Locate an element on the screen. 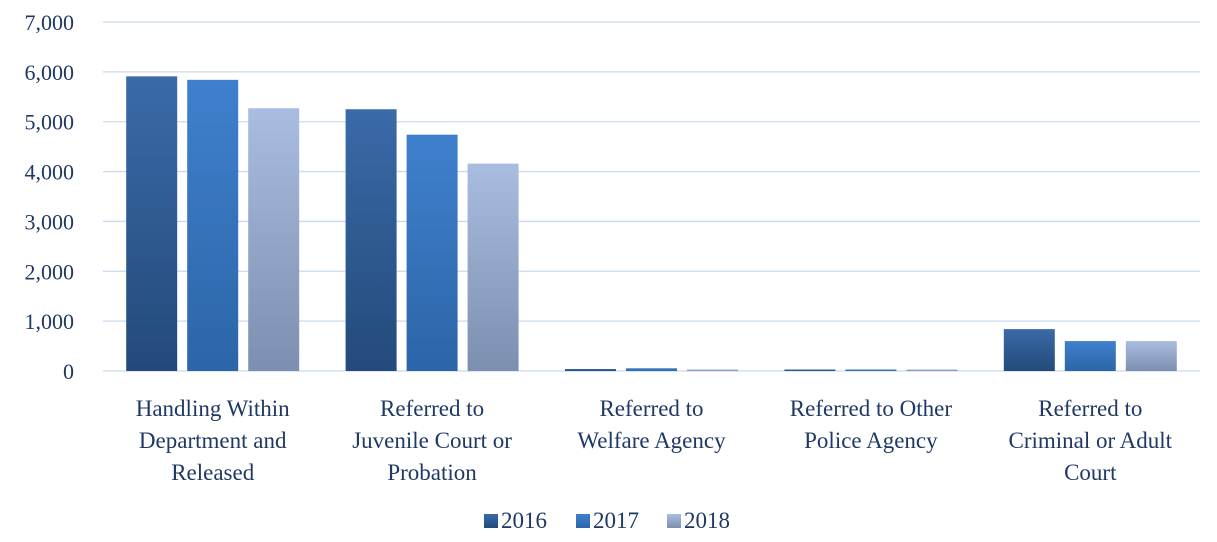 This screenshot has width=1217, height=542. category-label: Probation is located at coordinates (432, 472).